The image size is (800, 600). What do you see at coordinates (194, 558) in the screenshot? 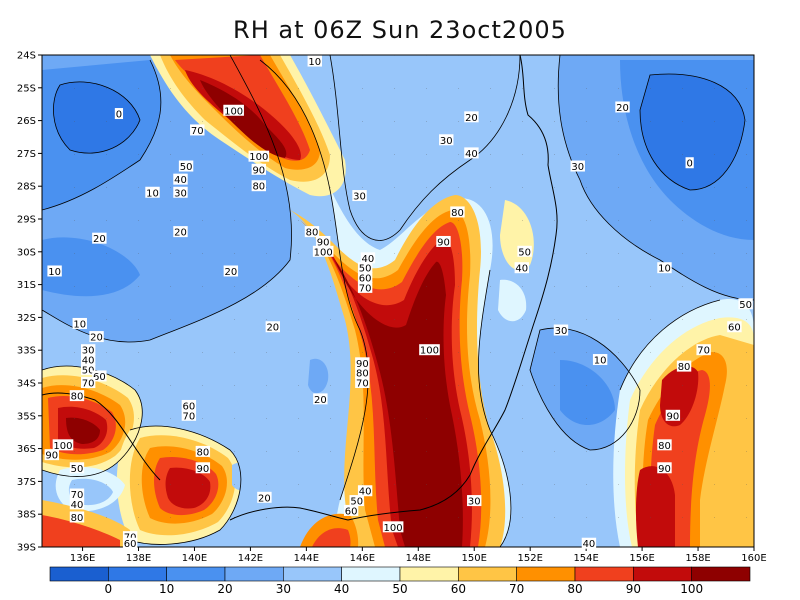
I see `lon-tick-label: 140E` at bounding box center [194, 558].